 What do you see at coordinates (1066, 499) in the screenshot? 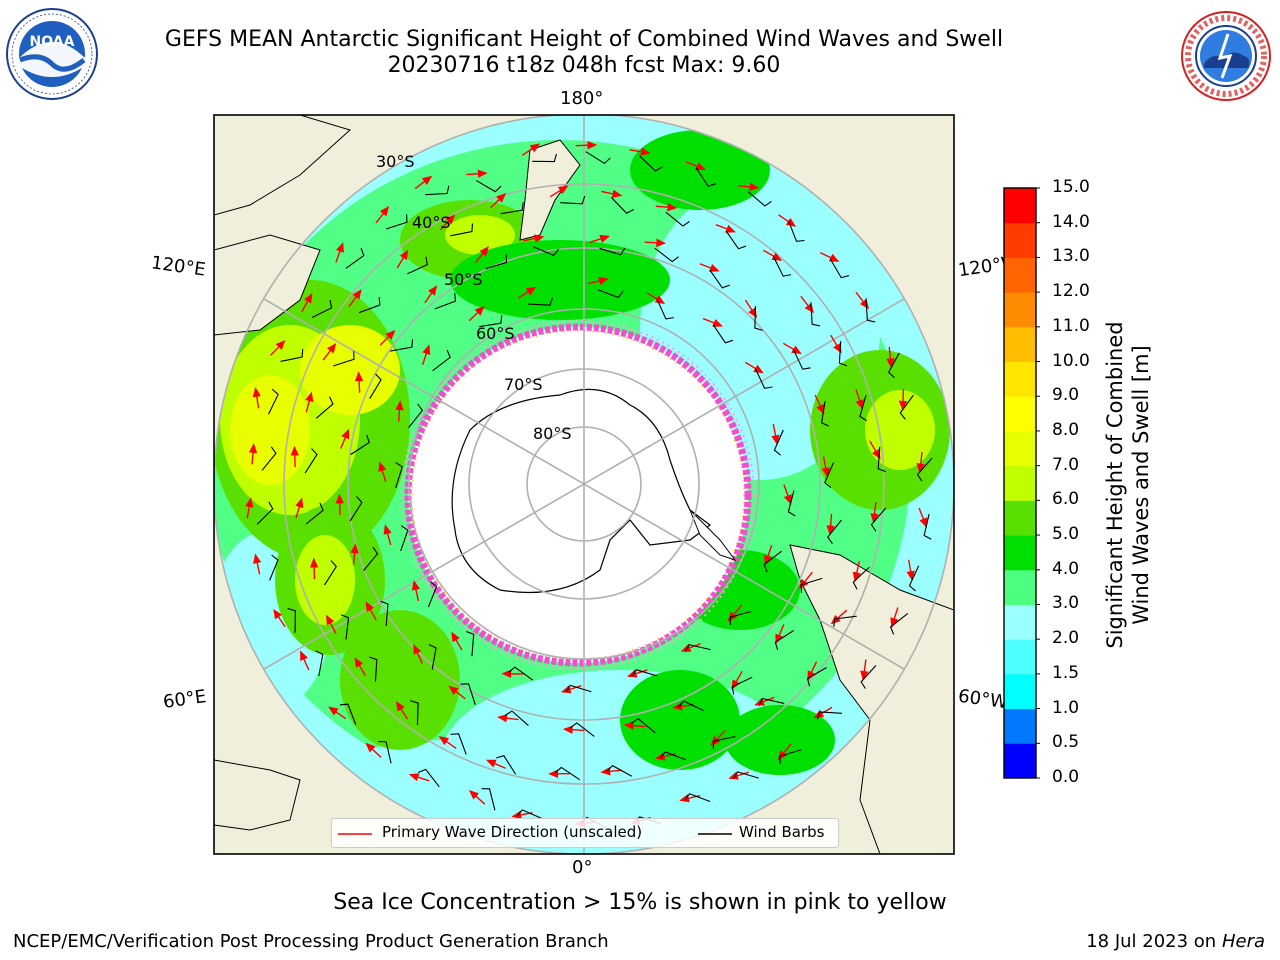
I see `colorbar-tick-label: 6.0` at bounding box center [1066, 499].